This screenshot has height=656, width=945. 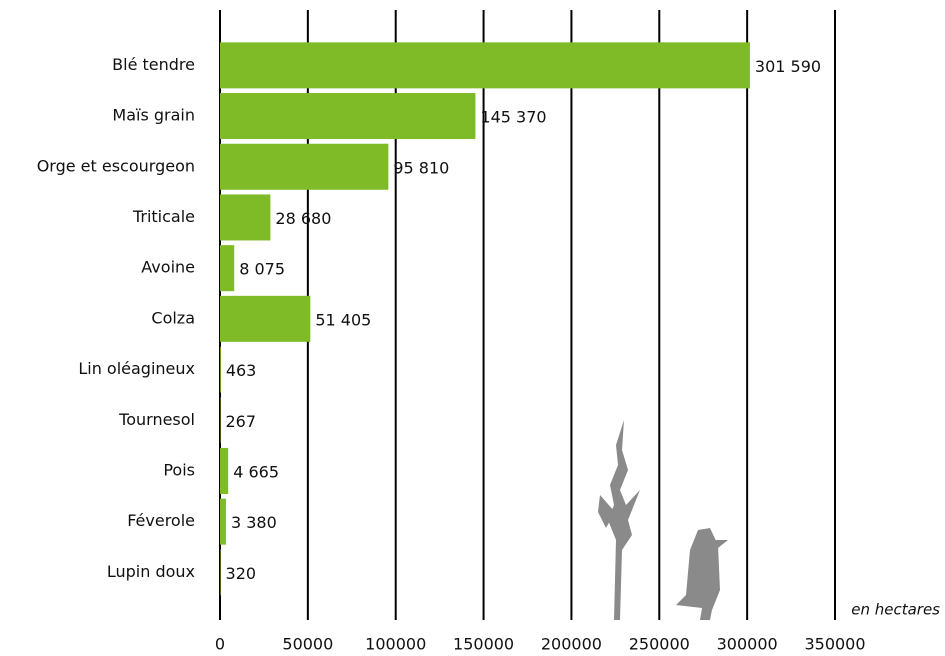 What do you see at coordinates (571, 644) in the screenshot?
I see `x-tick-label: 200000` at bounding box center [571, 644].